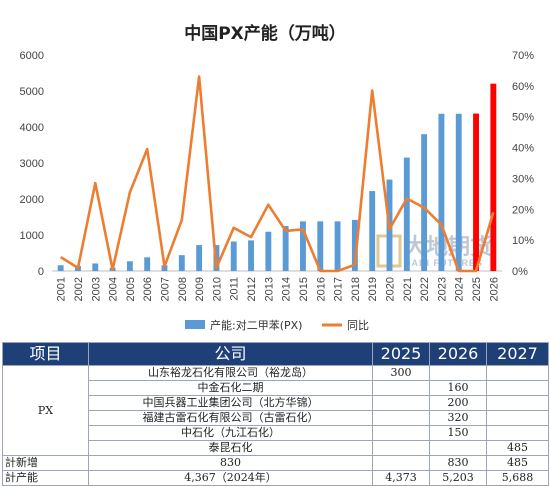 The height and width of the screenshot is (486, 550). Describe the element at coordinates (520, 272) in the screenshot. I see `y-right-tick-label: 0%` at that location.